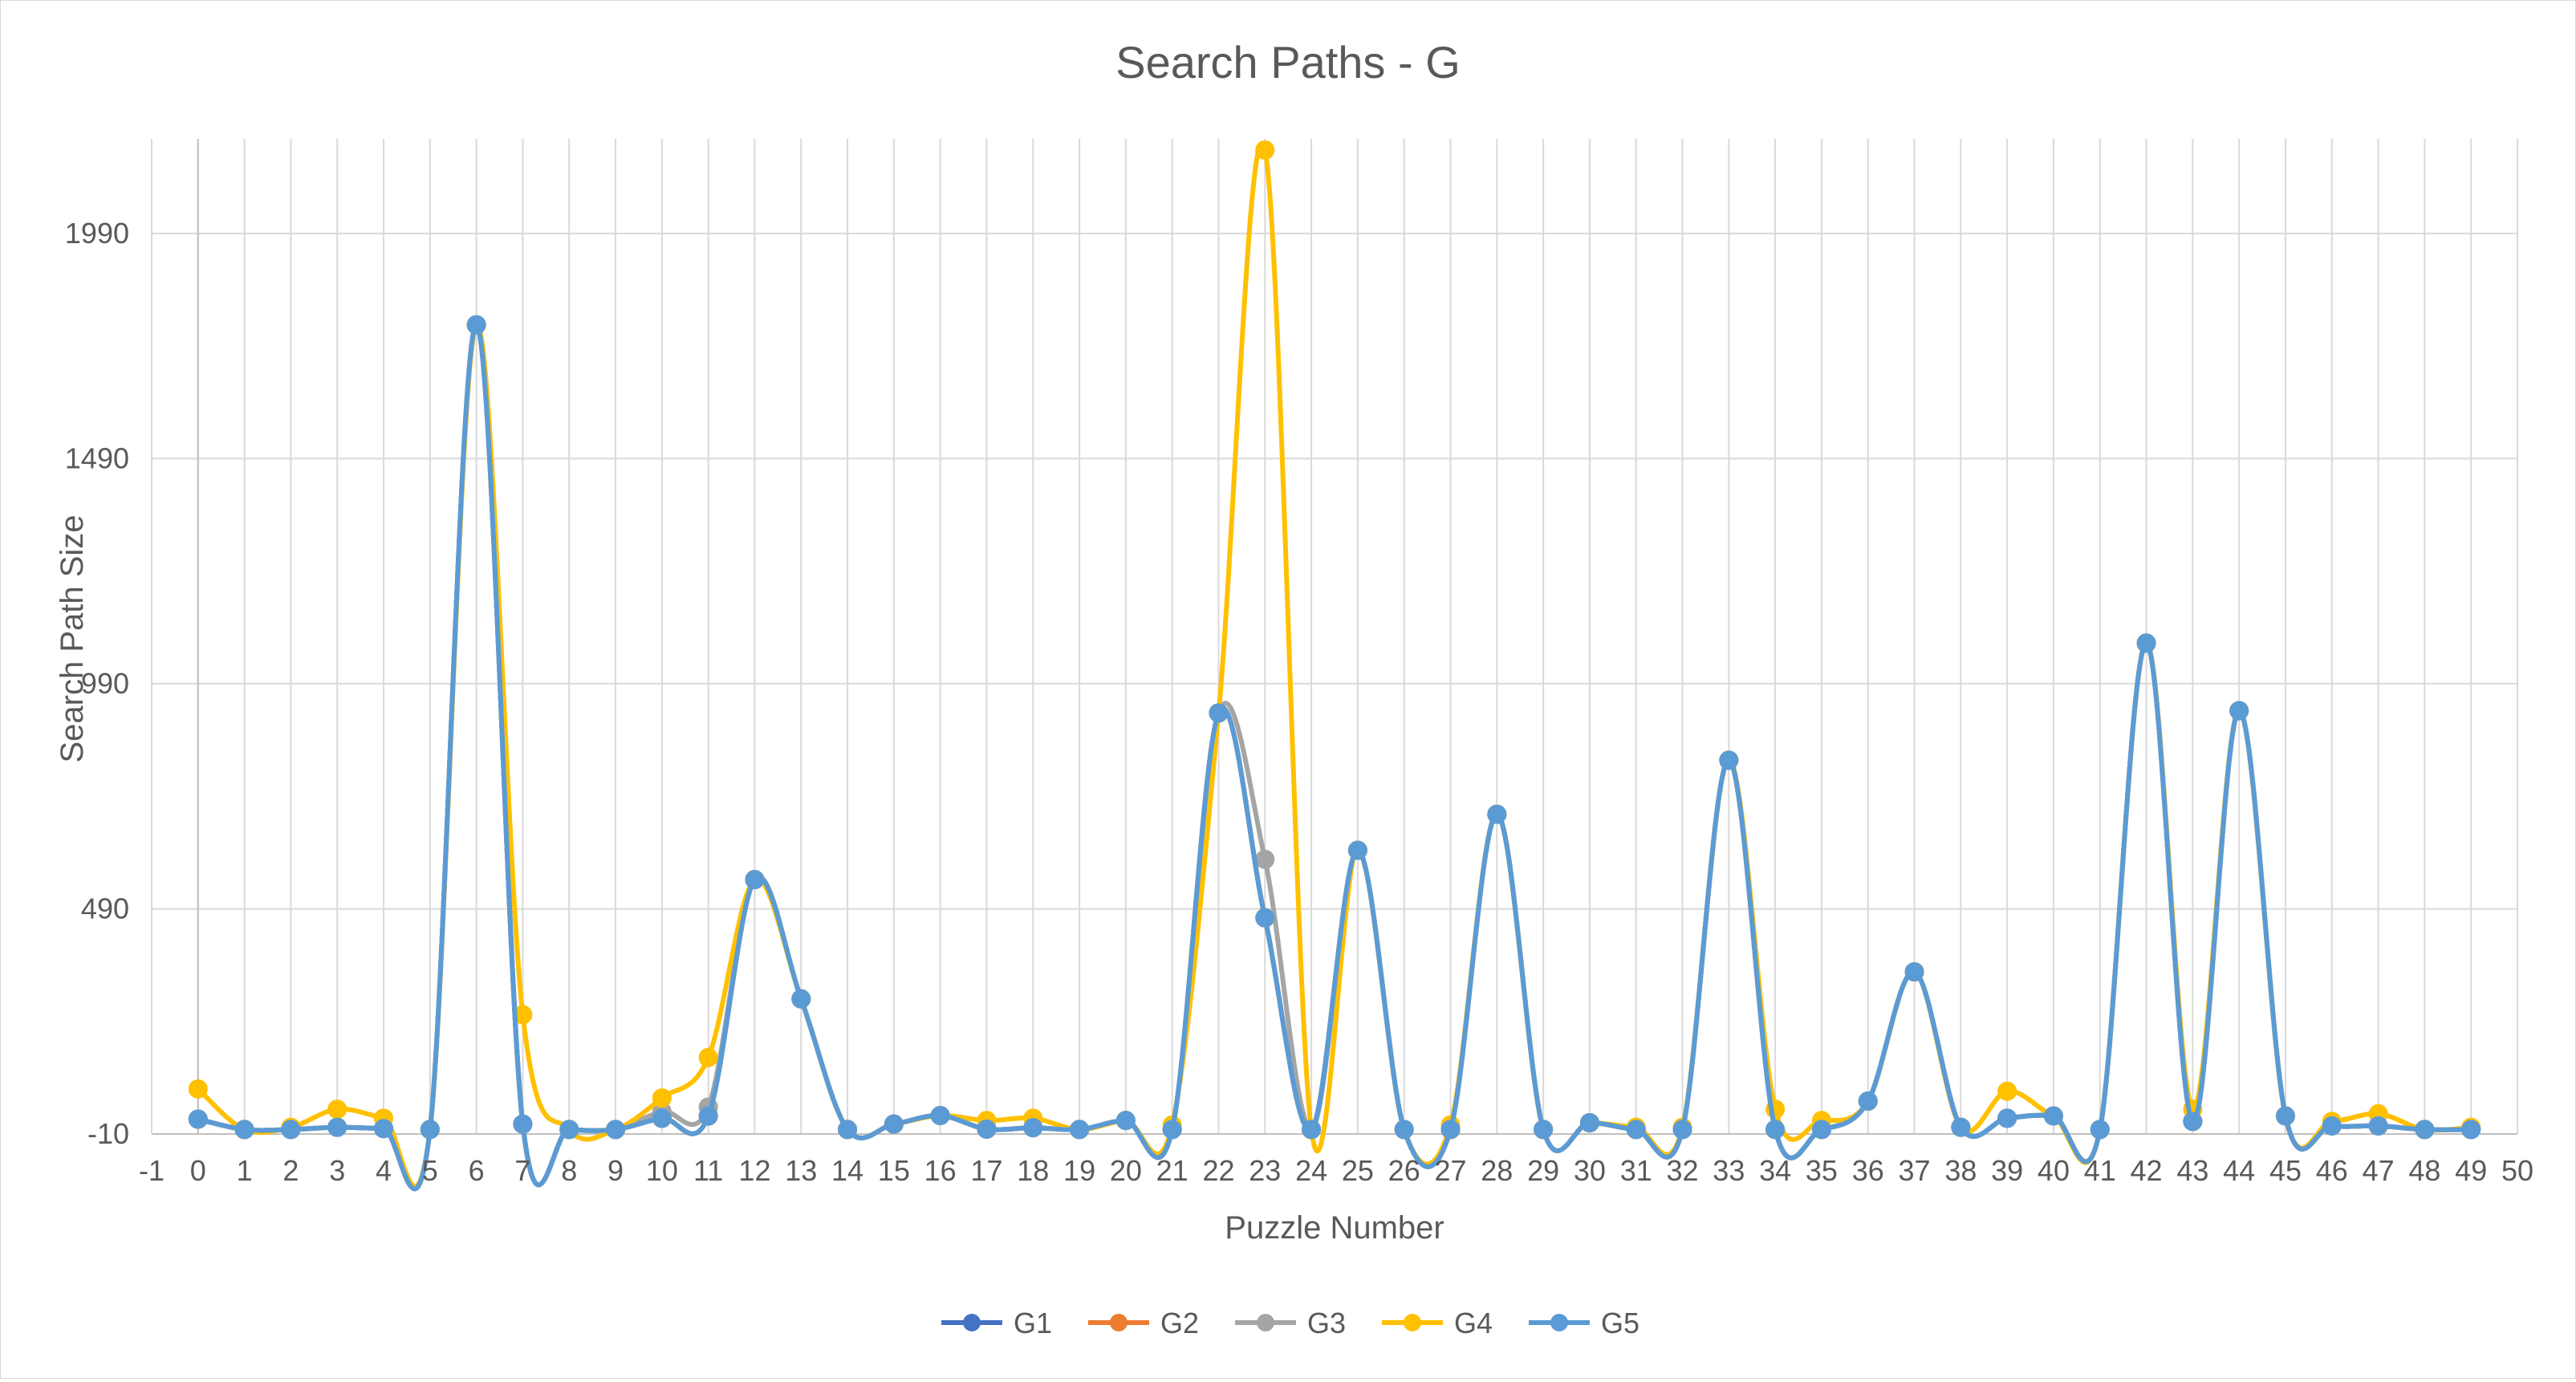 The image size is (2576, 1382). I want to click on x-tick-label: 47, so click(2379, 1170).